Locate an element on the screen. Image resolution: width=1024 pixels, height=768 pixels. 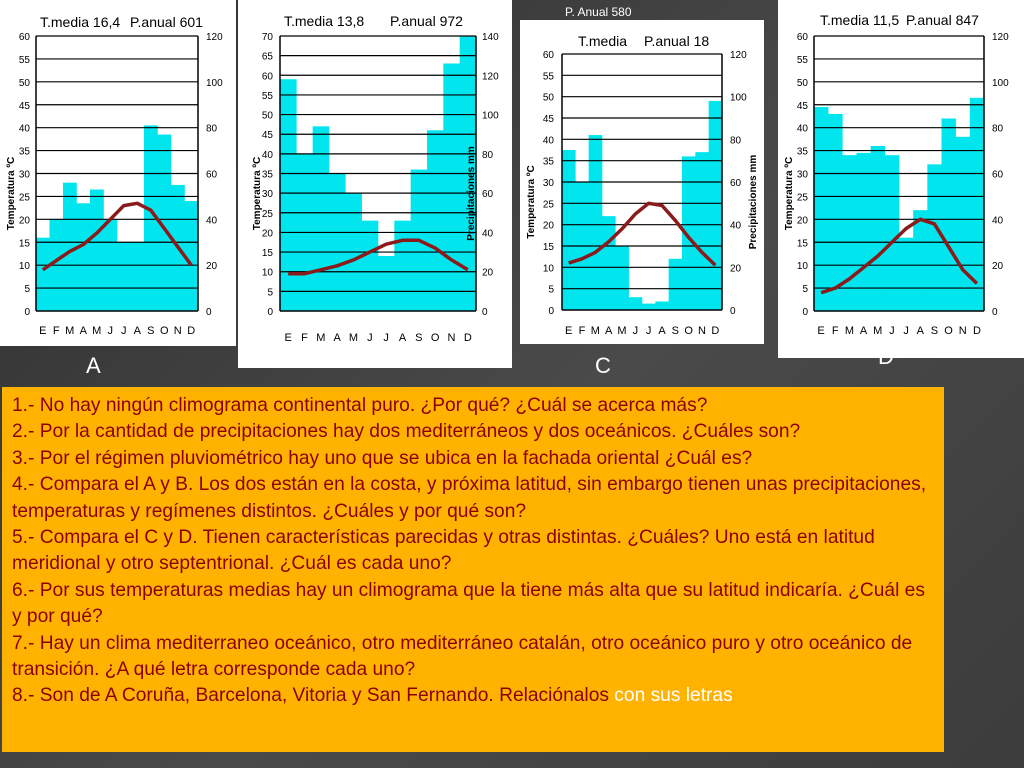
chart-b-xtick-11: D is located at coordinates (468, 338).